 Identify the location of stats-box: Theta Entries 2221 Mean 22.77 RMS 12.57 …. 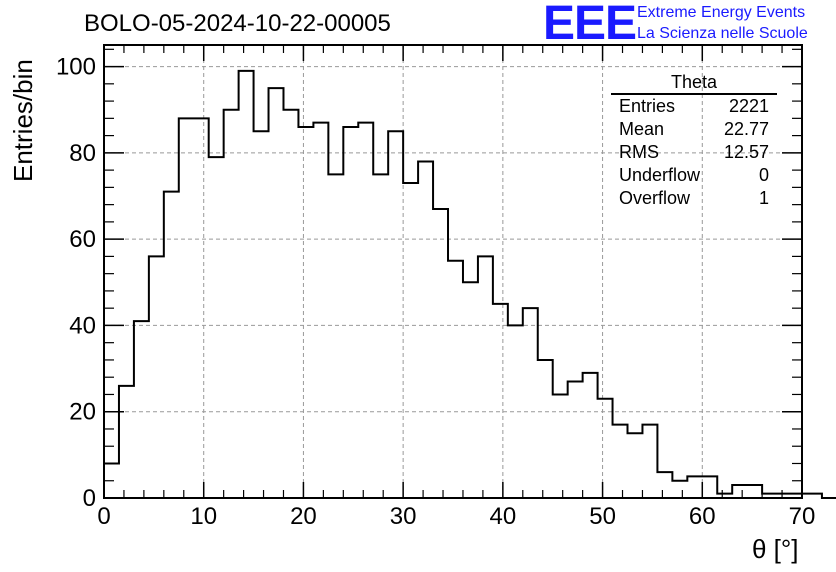
(694, 141).